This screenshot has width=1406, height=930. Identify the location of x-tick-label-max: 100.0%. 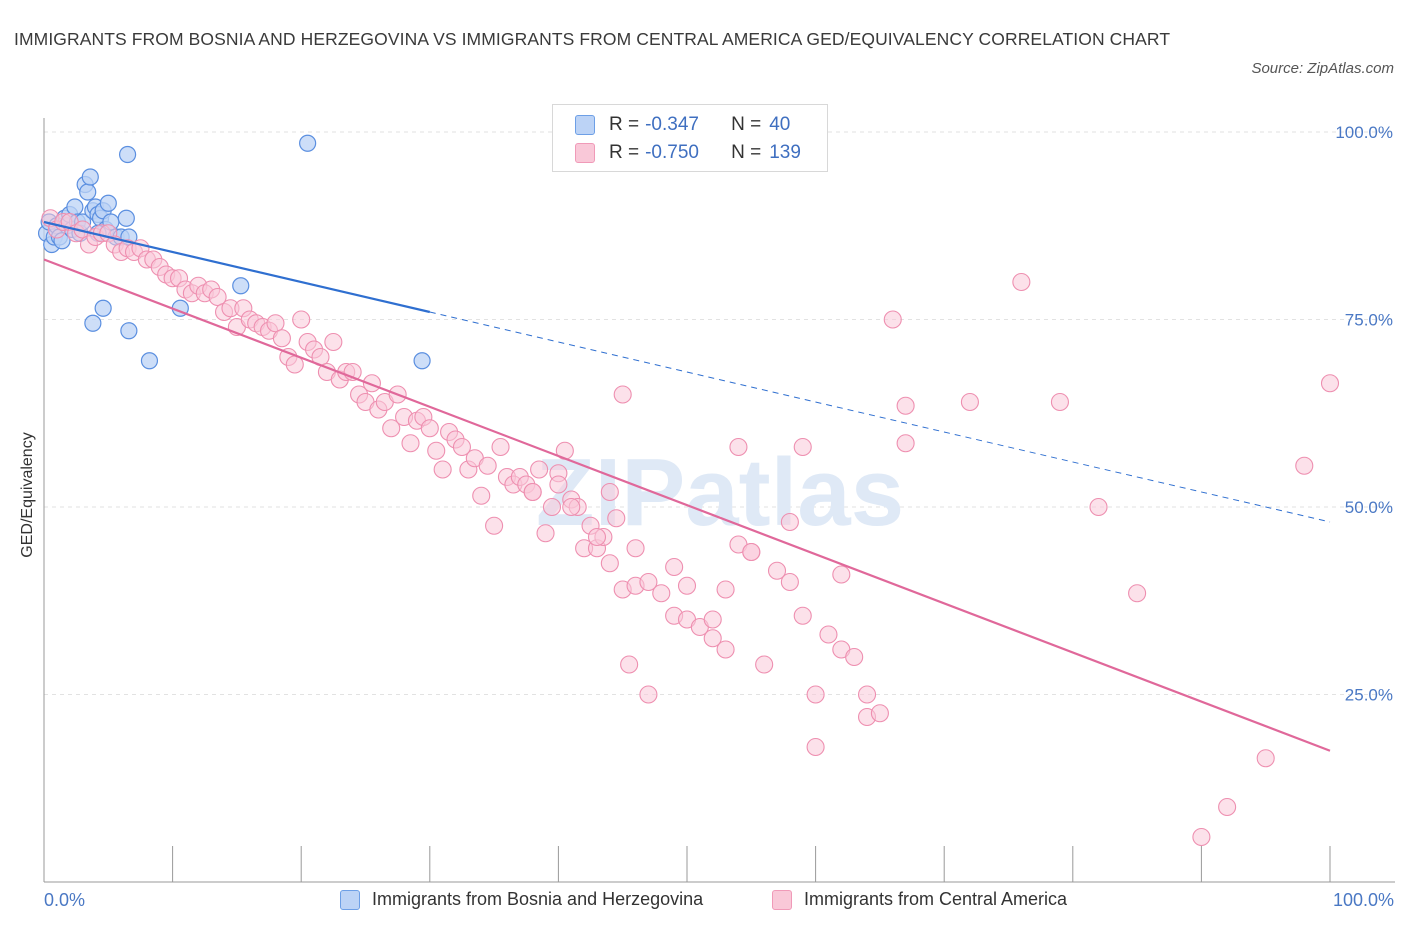
(1363, 900).